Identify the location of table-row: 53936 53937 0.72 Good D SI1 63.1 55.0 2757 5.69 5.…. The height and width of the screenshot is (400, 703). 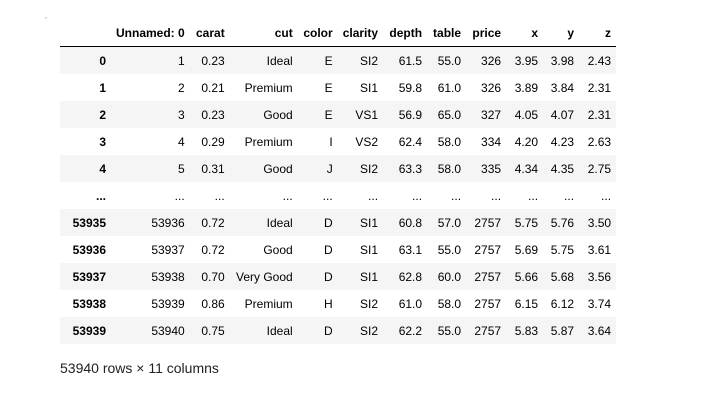
(338, 249).